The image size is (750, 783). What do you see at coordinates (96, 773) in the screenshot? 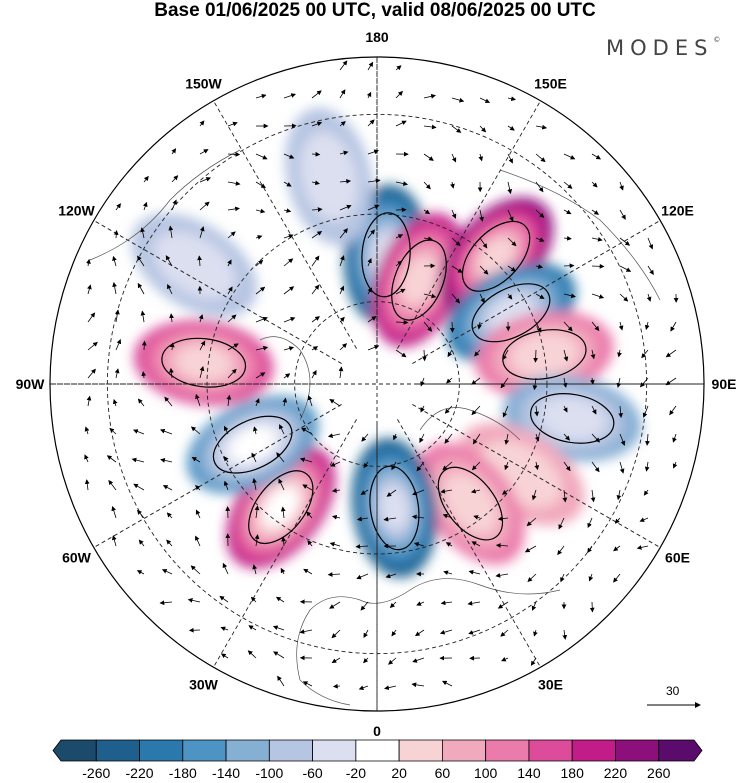
I see `colorbar-tick-label: -260` at bounding box center [96, 773].